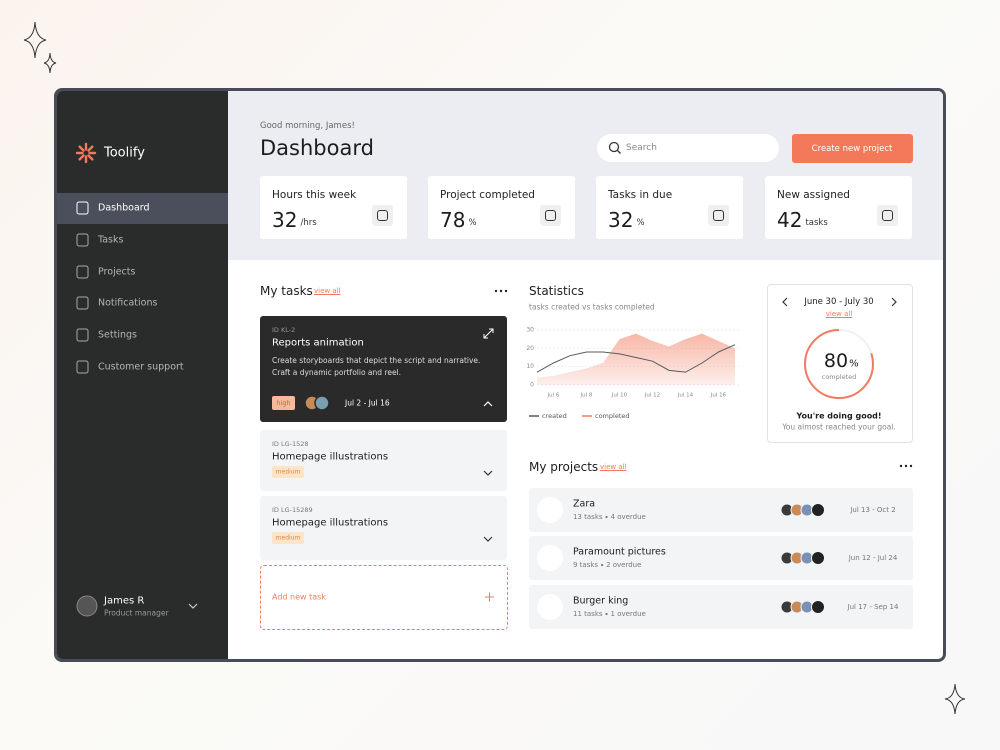 The image size is (1000, 750). What do you see at coordinates (873, 607) in the screenshot?
I see `project-dates: Jul 17 - Sep 14` at bounding box center [873, 607].